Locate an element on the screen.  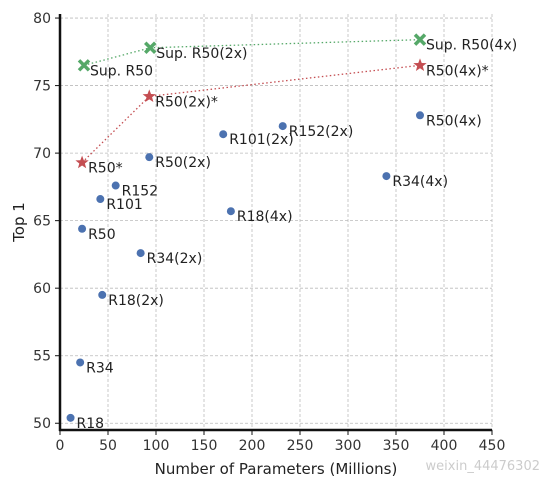
y-tick-label: 50 is located at coordinates (42, 424).